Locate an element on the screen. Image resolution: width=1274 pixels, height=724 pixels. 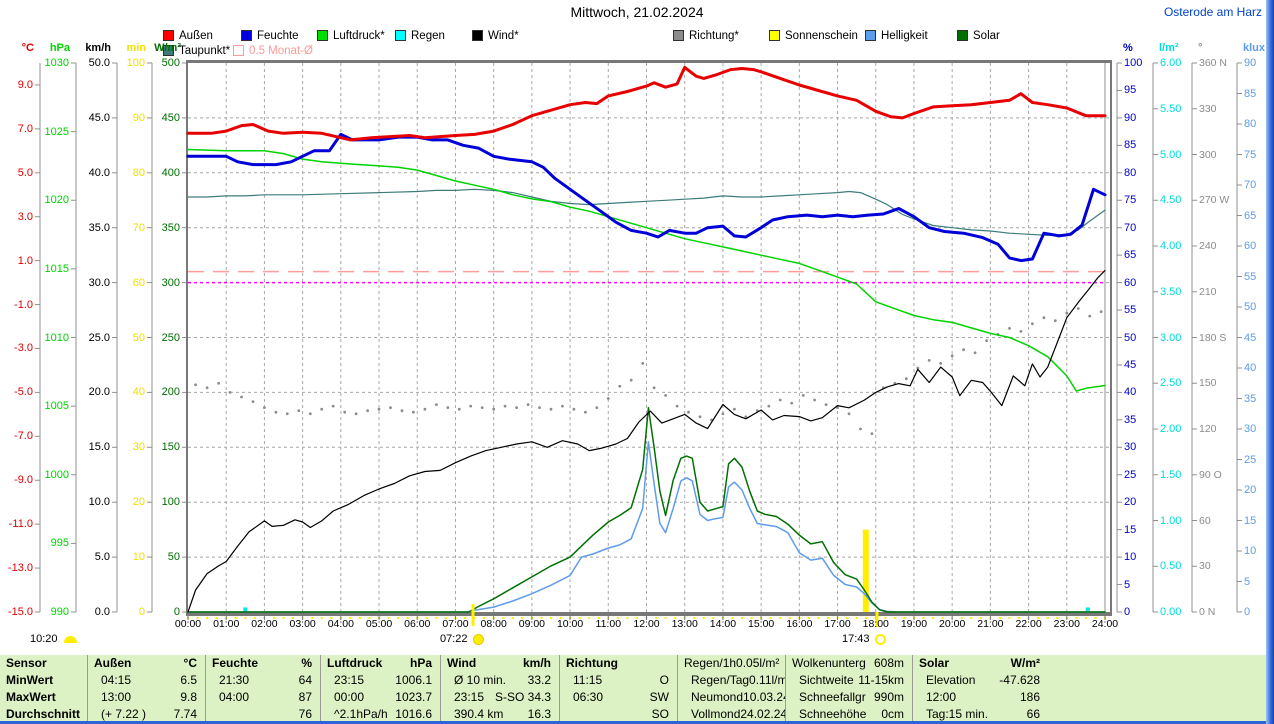
axis-tick-label-rain: 3.00 is located at coordinates (1171, 337).